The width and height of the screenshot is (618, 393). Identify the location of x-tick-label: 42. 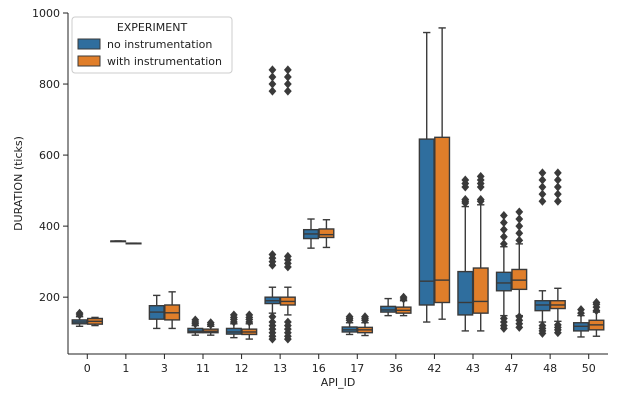
(434, 368).